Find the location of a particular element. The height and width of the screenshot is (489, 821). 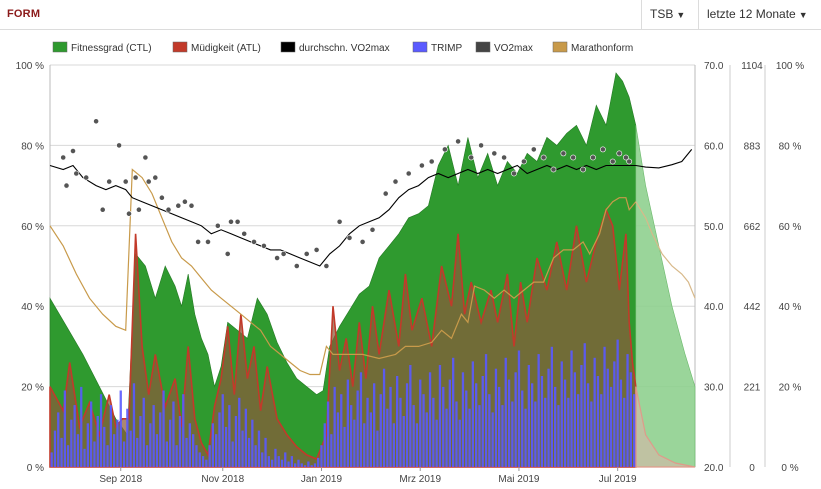

right-axis-tick: 0 % is located at coordinates (789, 468).